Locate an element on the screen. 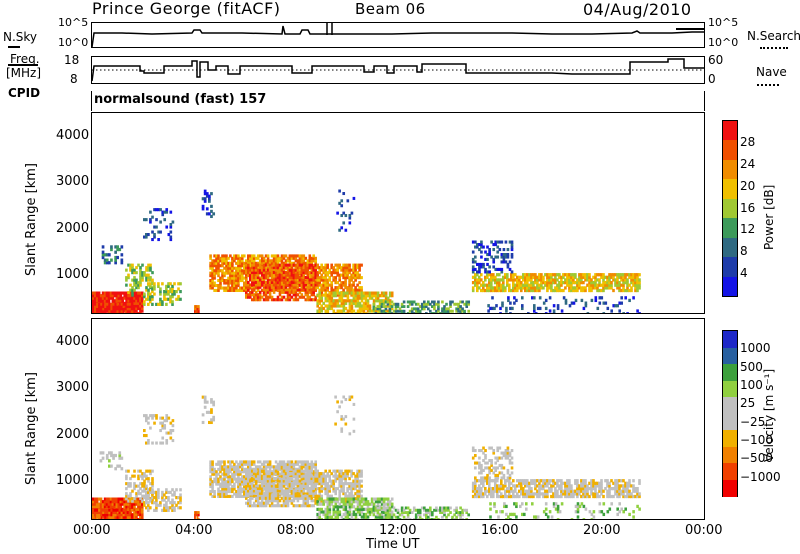  freq-underline is located at coordinates (23, 65).